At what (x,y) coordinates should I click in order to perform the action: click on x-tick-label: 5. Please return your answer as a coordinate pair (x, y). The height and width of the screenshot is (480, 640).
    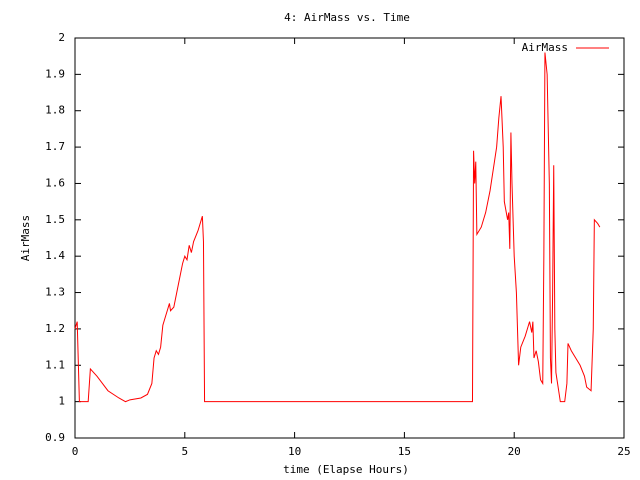
    Looking at the image, I should click on (184, 451).